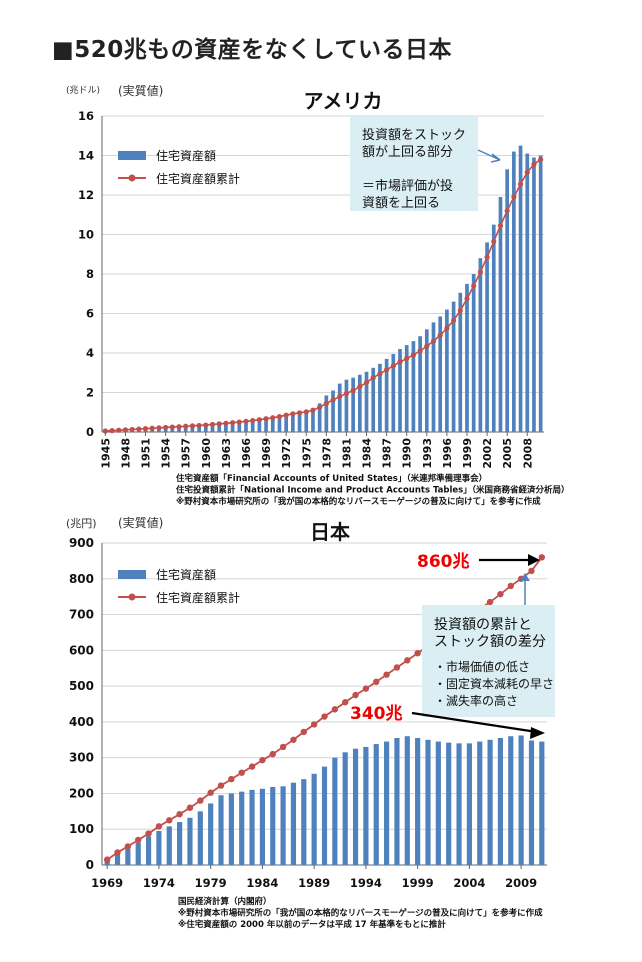 Image resolution: width=642 pixels, height=962 pixels. I want to click on y-tick-label: 500, so click(81, 686).